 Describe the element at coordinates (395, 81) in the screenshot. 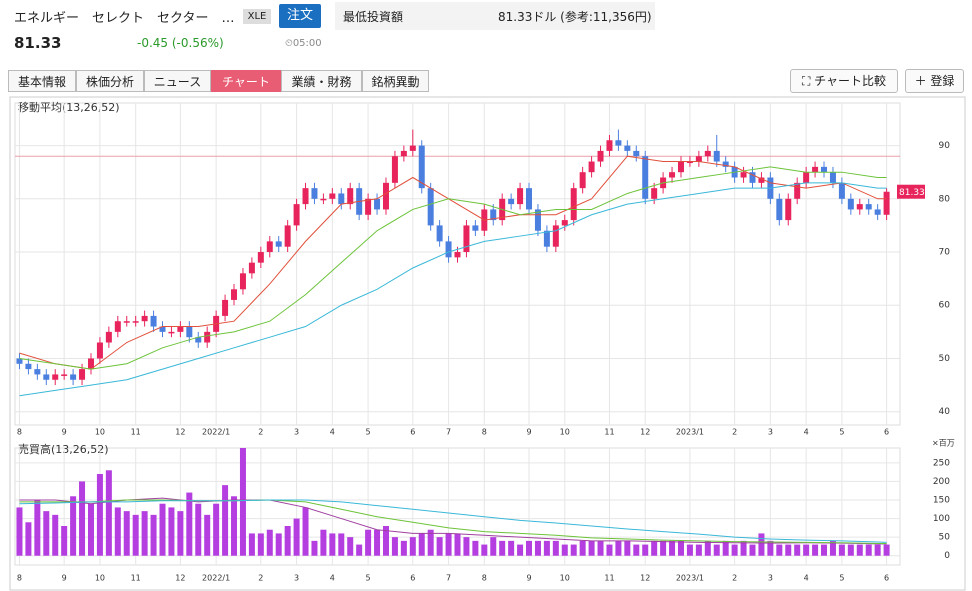

I see `tab: 銘柄異動` at that location.